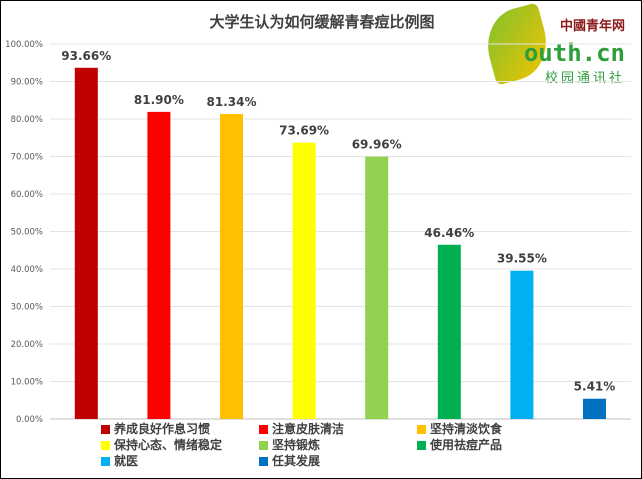 The height and width of the screenshot is (479, 642). Describe the element at coordinates (296, 461) in the screenshot. I see `legend-label: 任其发展` at that location.